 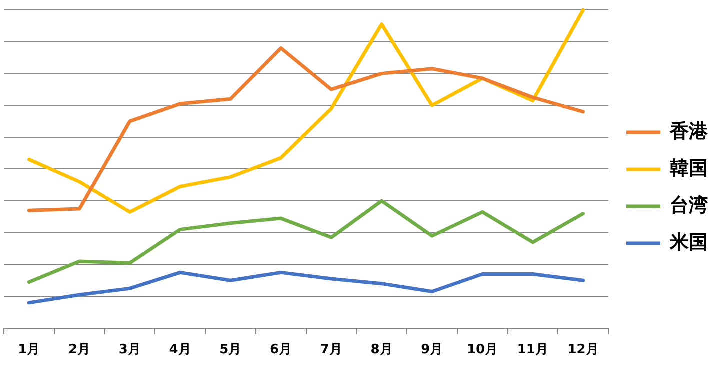 What do you see at coordinates (29, 350) in the screenshot?
I see `x-tick-label: 1月` at bounding box center [29, 350].